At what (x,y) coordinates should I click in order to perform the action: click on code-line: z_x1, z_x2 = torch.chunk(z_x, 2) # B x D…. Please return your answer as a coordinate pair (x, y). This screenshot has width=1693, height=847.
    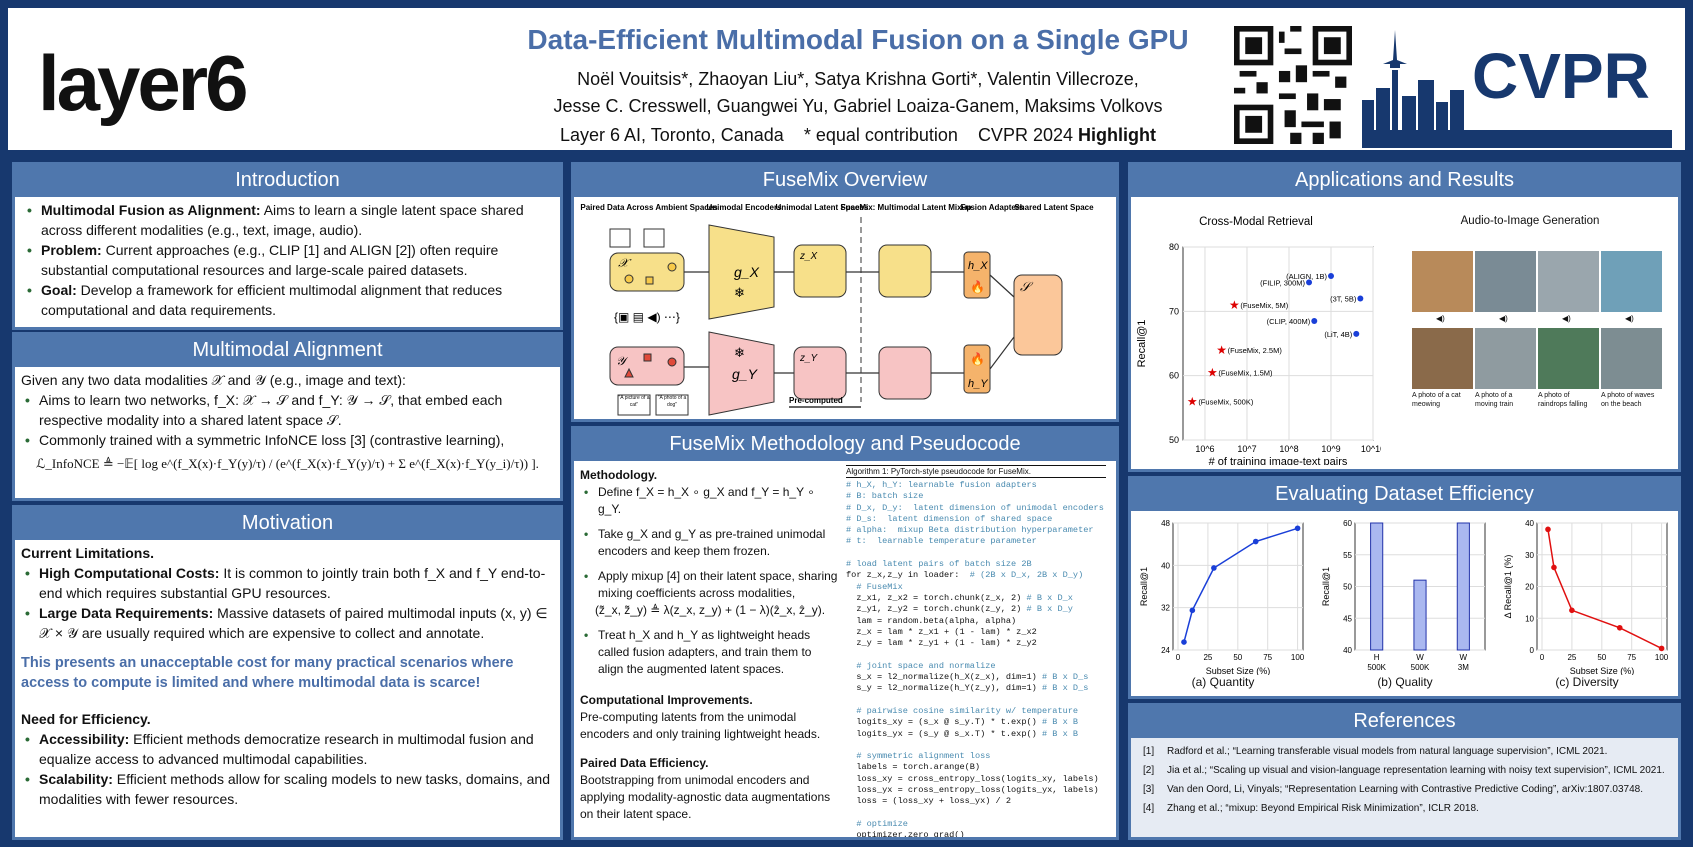
    Looking at the image, I should click on (959, 597).